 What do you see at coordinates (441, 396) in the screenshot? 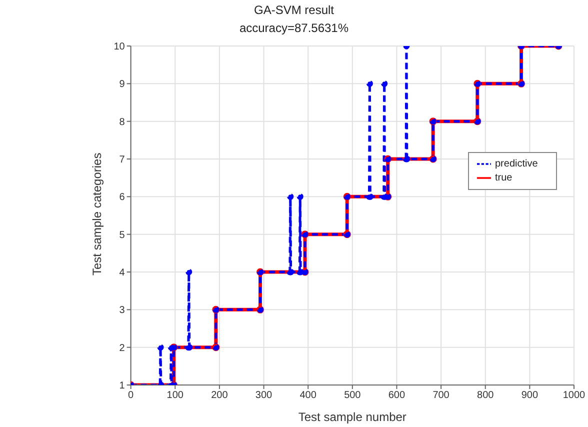
I see `x-tick-label: 700` at bounding box center [441, 396].